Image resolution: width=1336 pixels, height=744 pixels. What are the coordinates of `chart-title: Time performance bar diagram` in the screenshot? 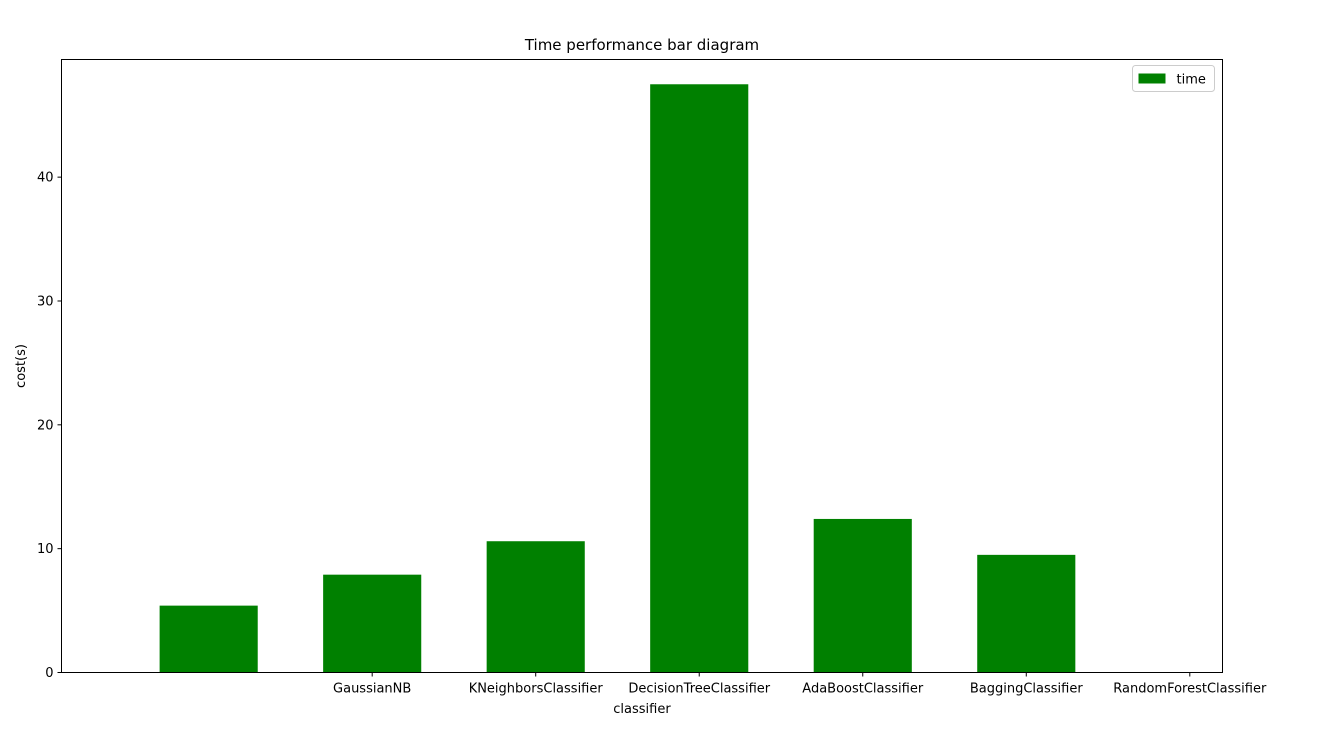 It's located at (641, 45).